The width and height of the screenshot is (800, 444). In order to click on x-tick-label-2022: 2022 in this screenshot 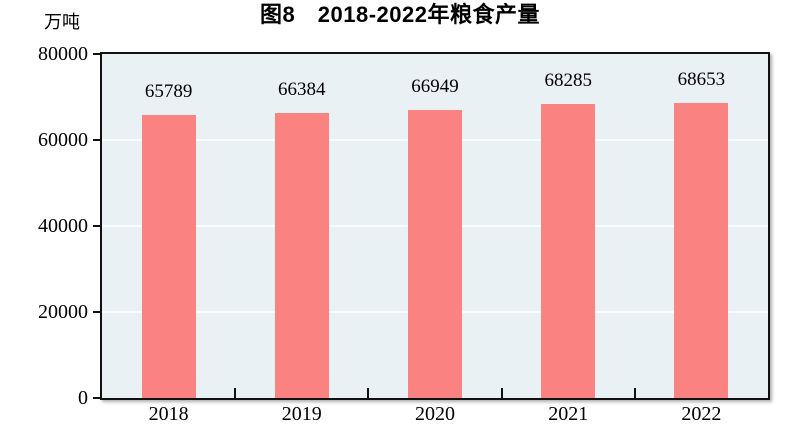, I will do `click(701, 414)`.